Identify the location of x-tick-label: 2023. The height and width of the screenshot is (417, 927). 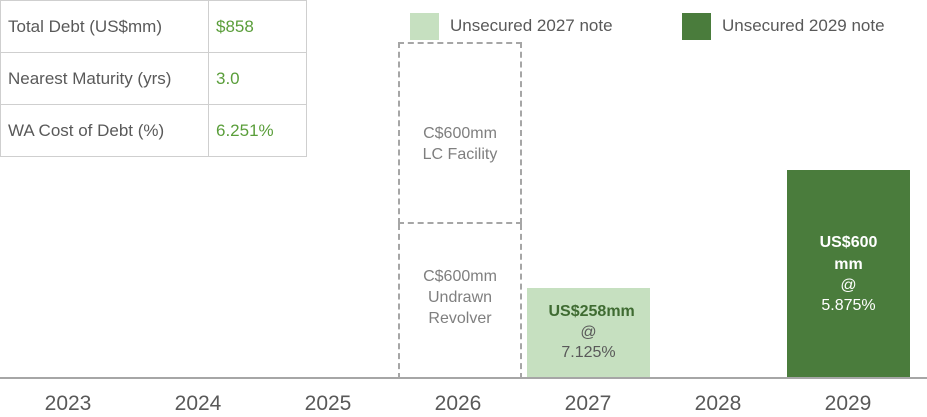
(68, 403).